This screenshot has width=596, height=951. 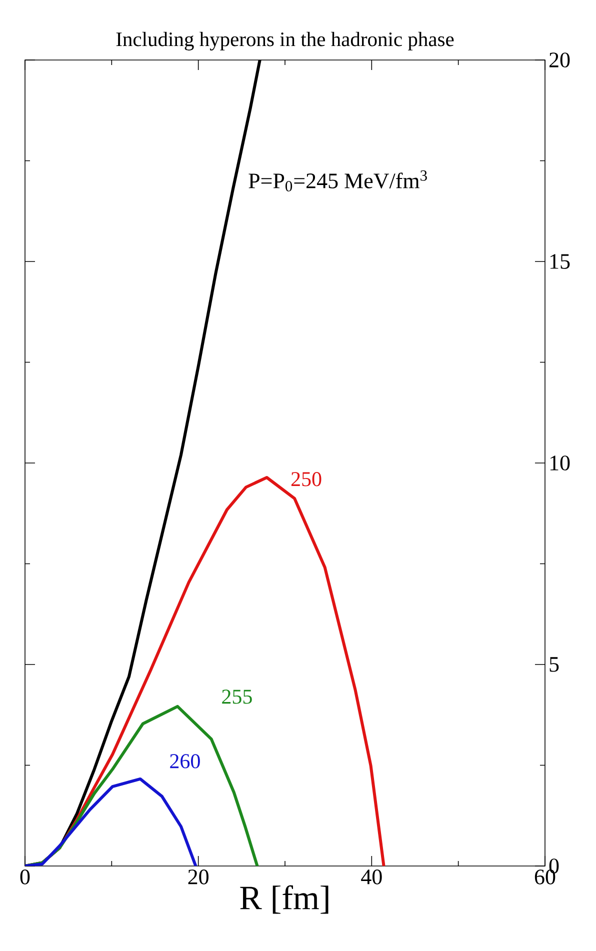 I want to click on y-tick-label: 15, so click(x=560, y=261).